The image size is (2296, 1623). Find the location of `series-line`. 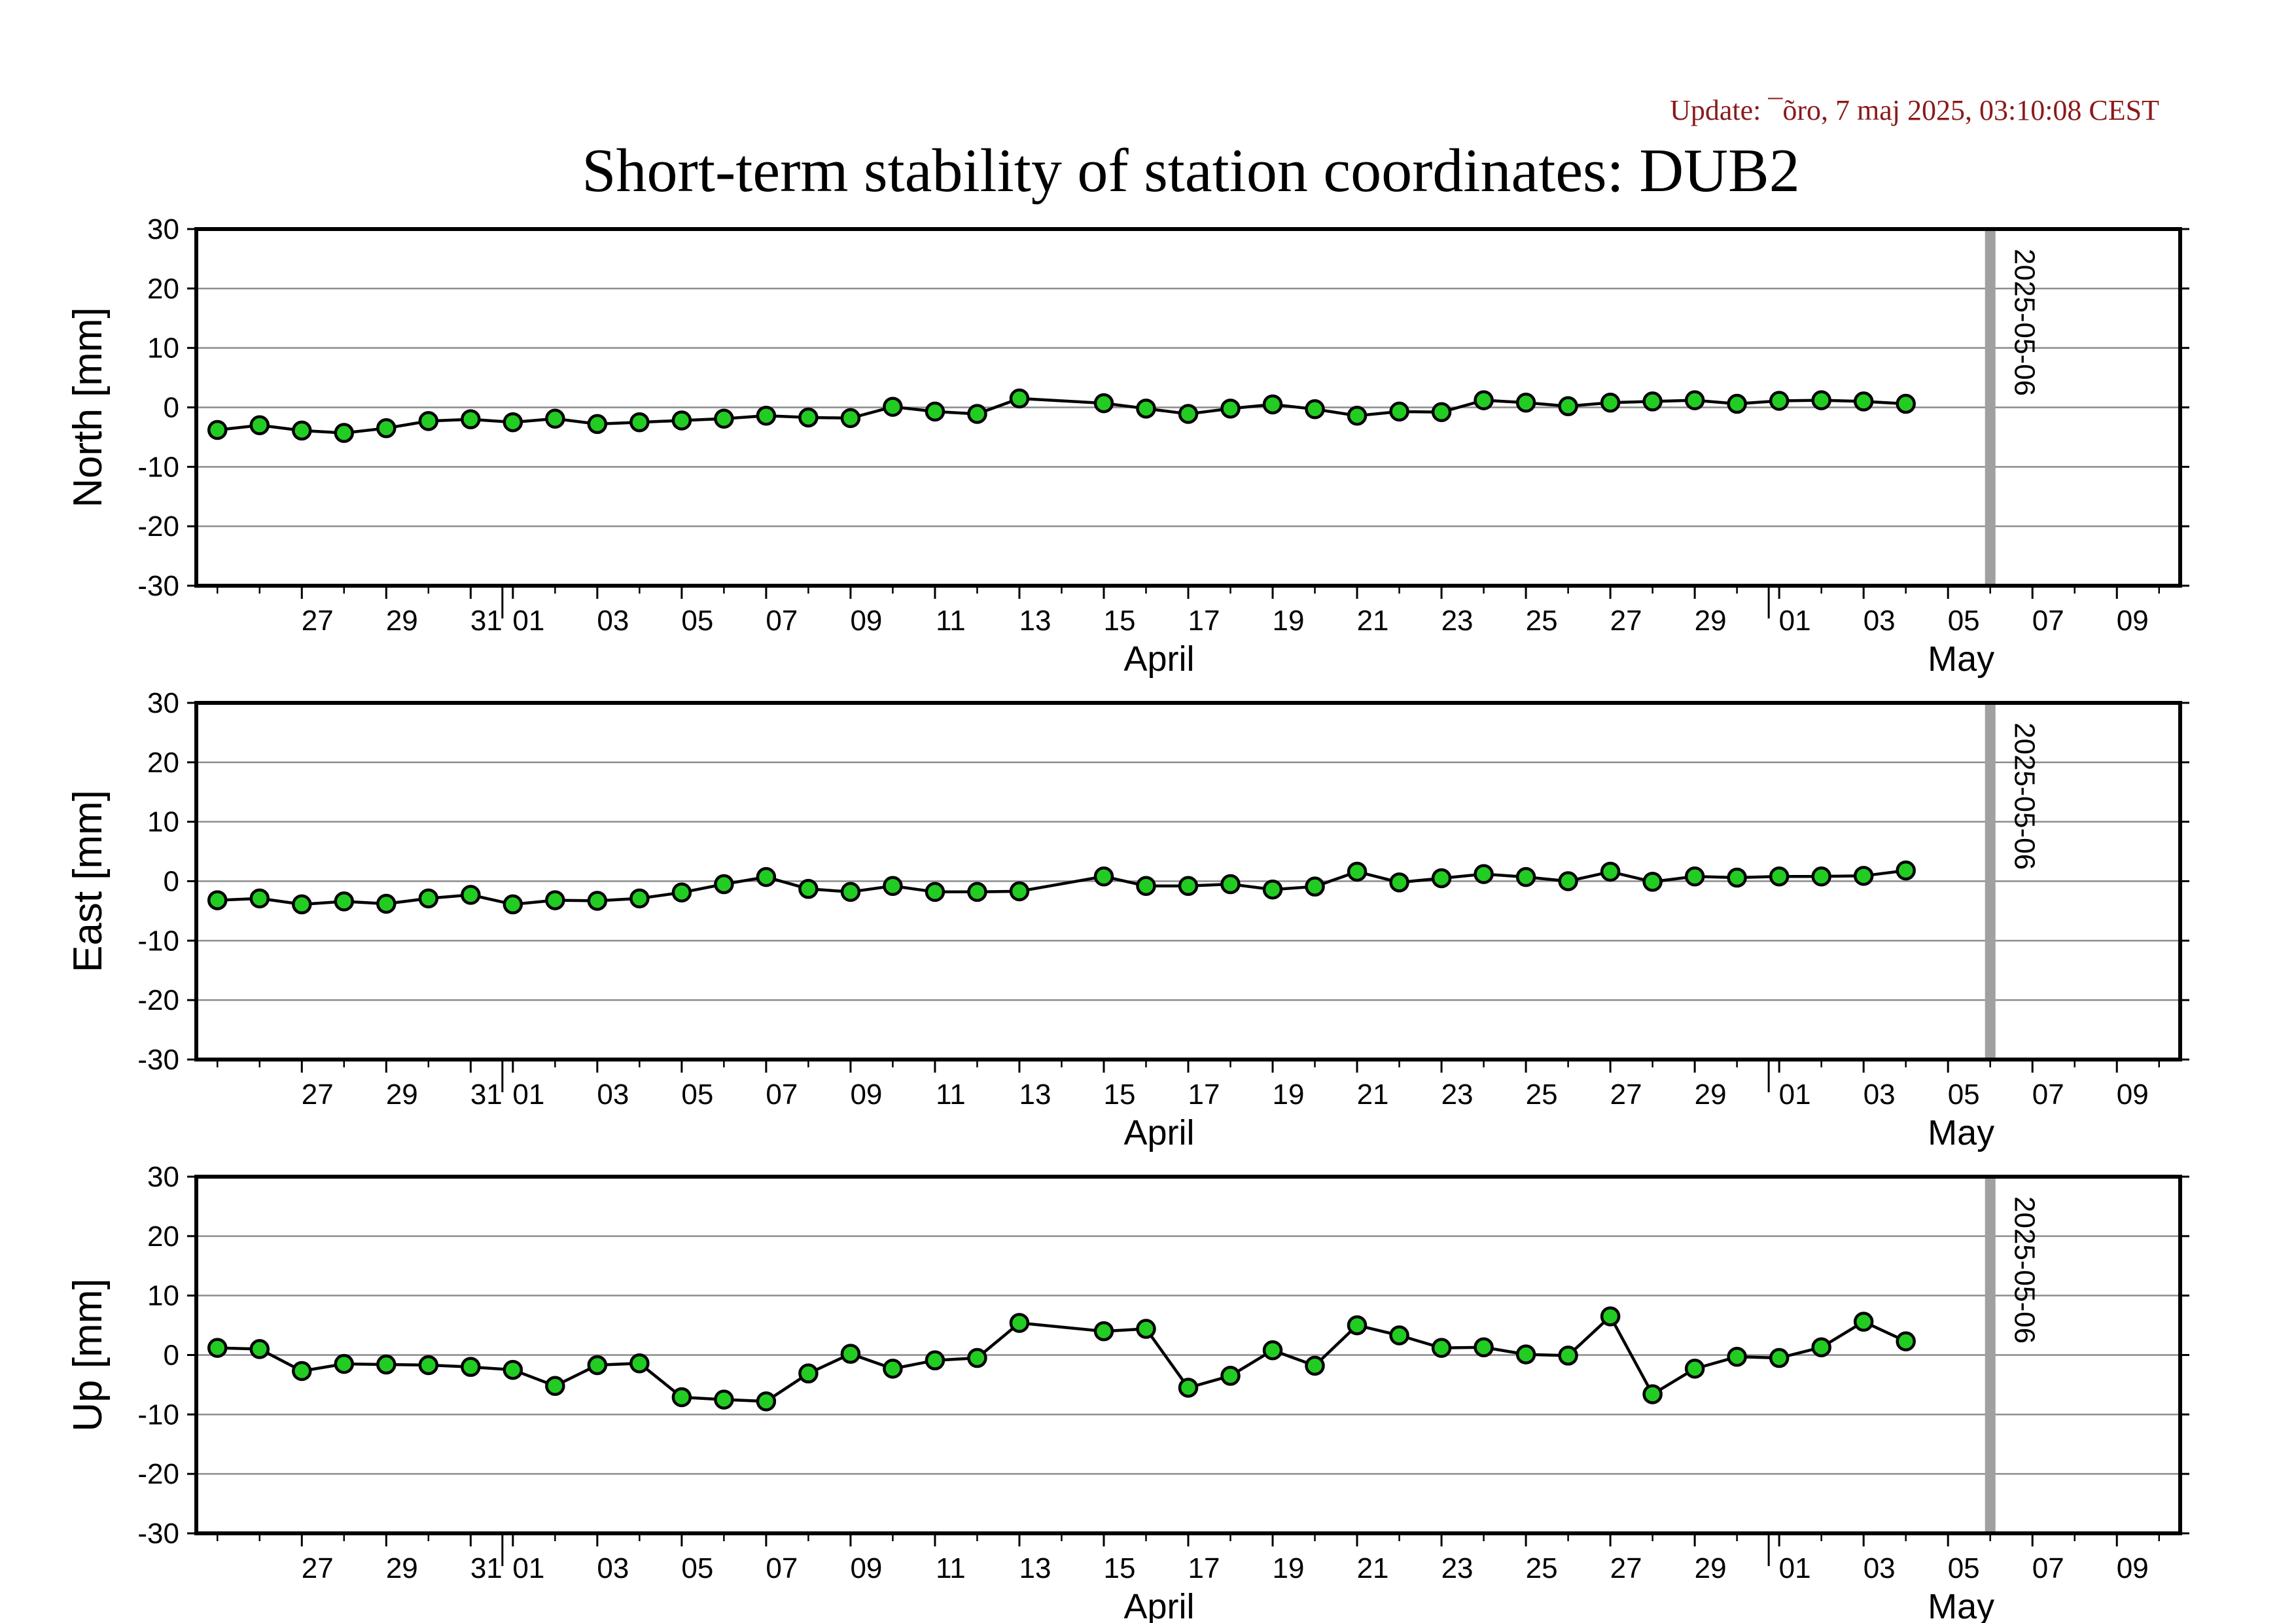

series-line is located at coordinates (1062, 1358).